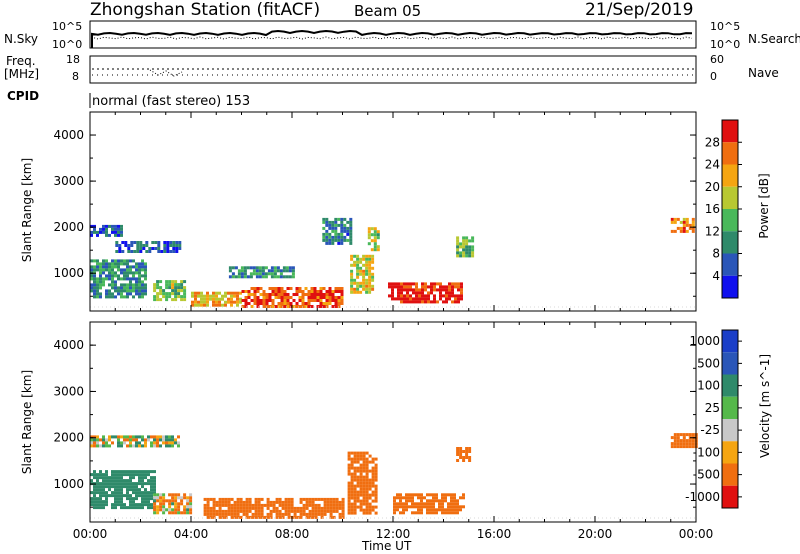 This screenshot has height=554, width=800. I want to click on x-tick-label: 20:00, so click(595, 534).